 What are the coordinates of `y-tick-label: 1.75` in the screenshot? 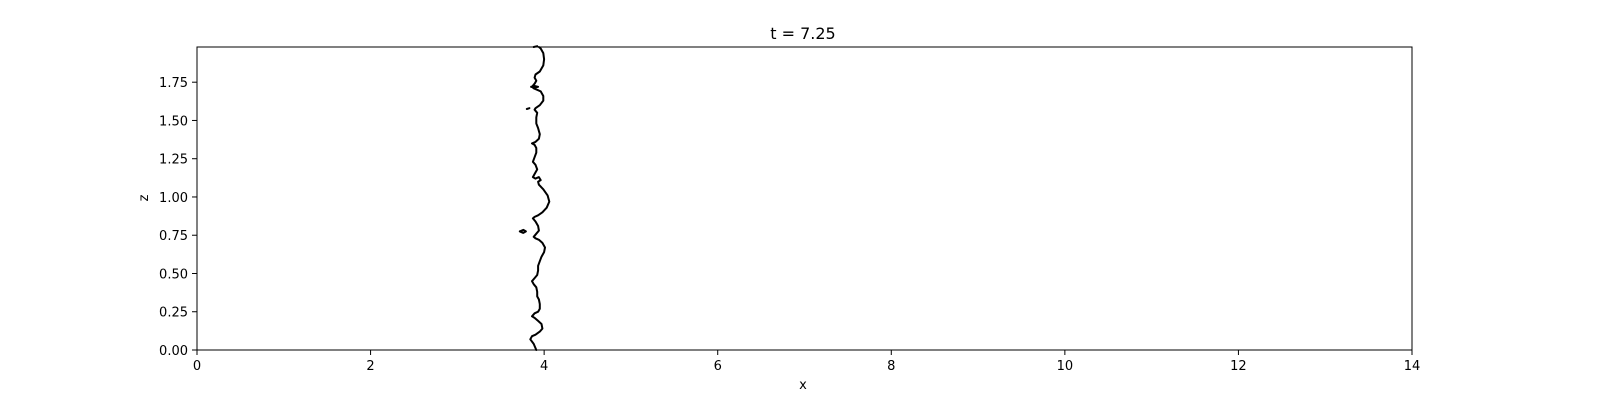 It's located at (173, 83).